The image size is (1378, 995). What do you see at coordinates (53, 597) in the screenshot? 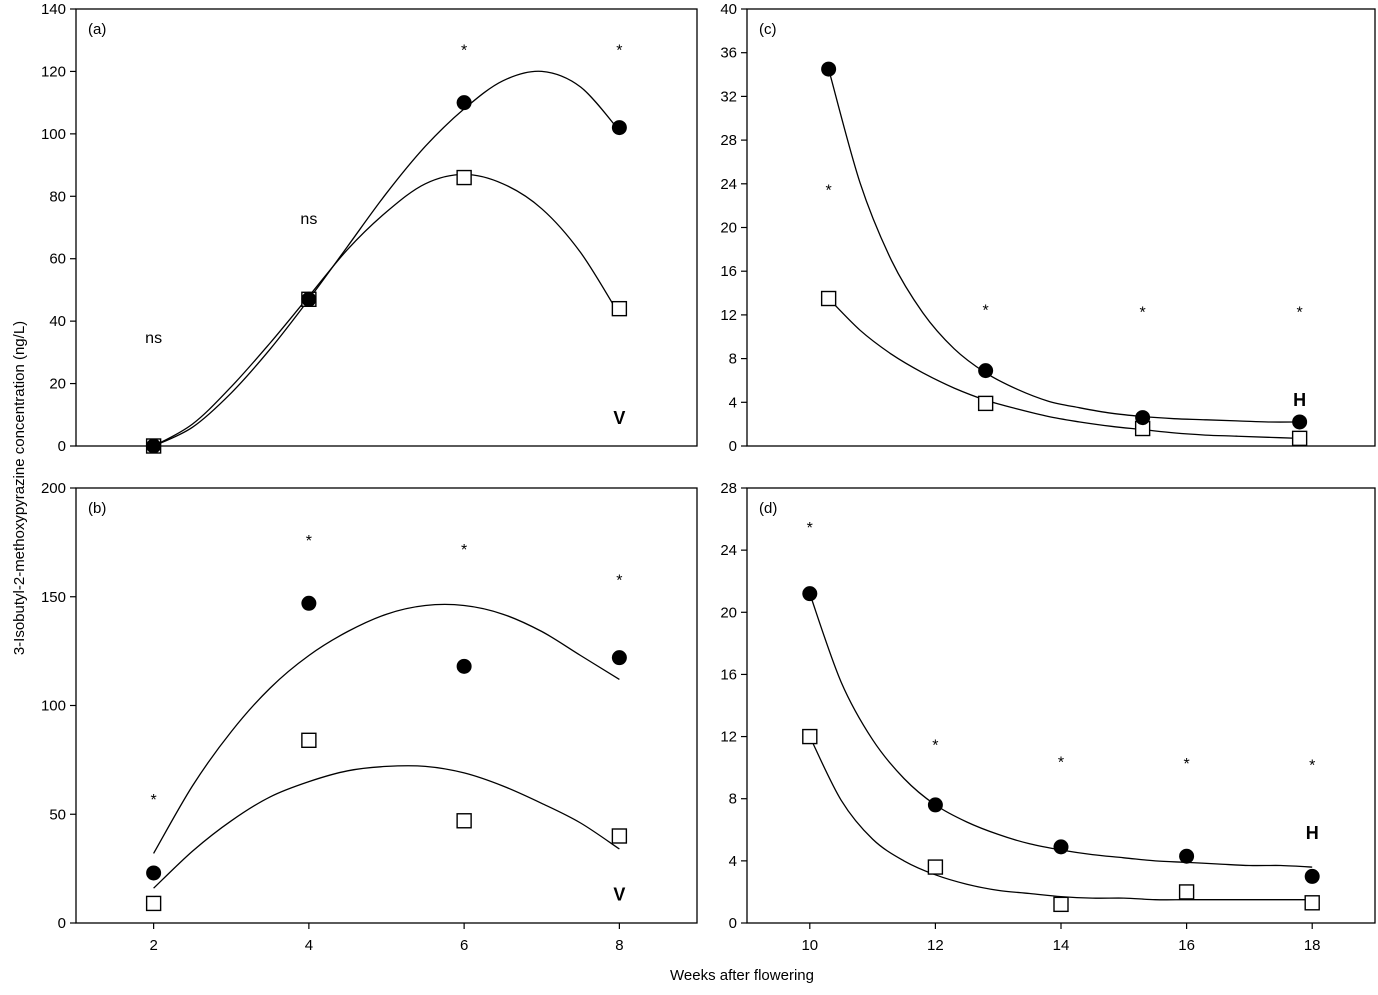
I see `y-tick-label: 150` at bounding box center [53, 597].